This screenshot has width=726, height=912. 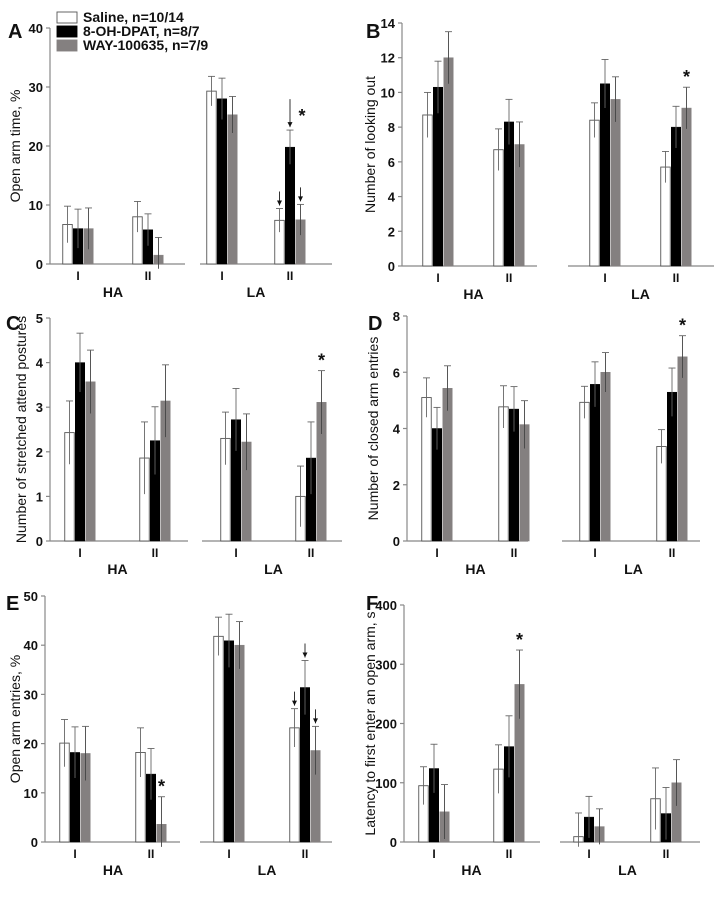 What do you see at coordinates (31, 596) in the screenshot?
I see `y-tick-label: 50` at bounding box center [31, 596].